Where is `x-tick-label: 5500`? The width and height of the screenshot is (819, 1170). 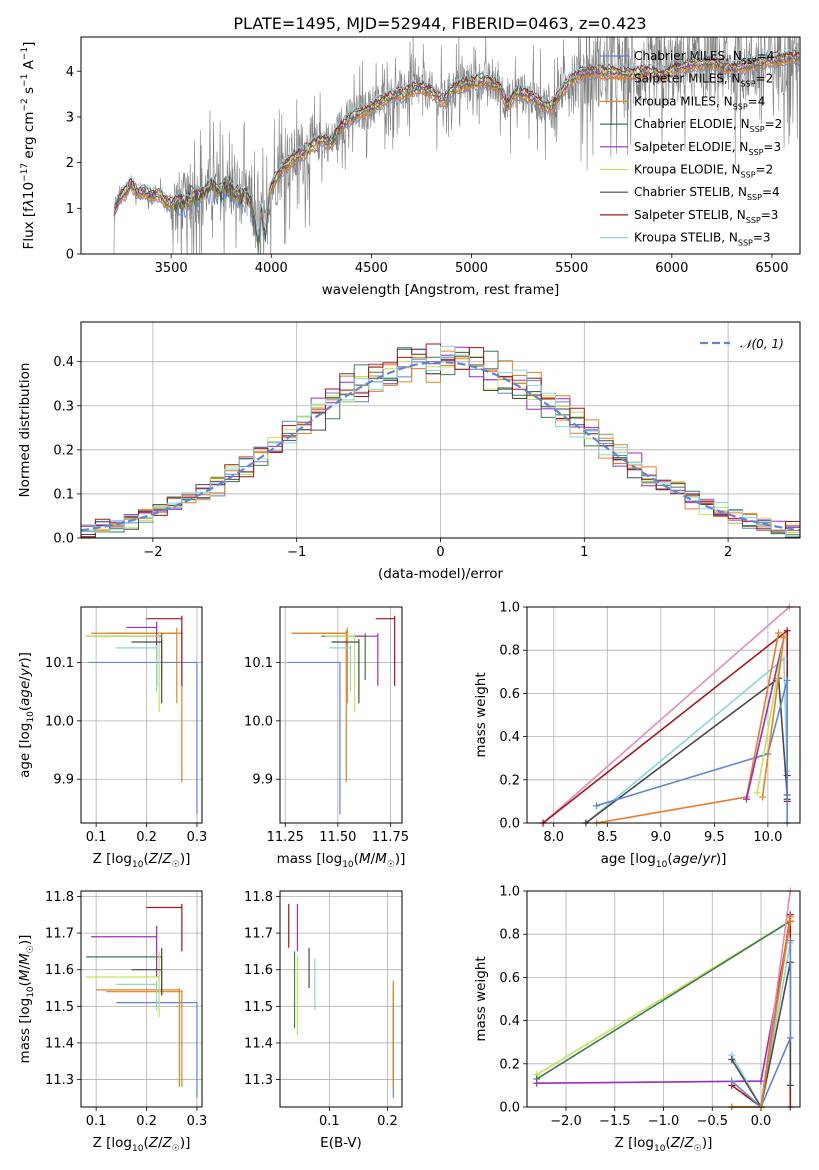
x-tick-label: 5500 is located at coordinates (571, 268).